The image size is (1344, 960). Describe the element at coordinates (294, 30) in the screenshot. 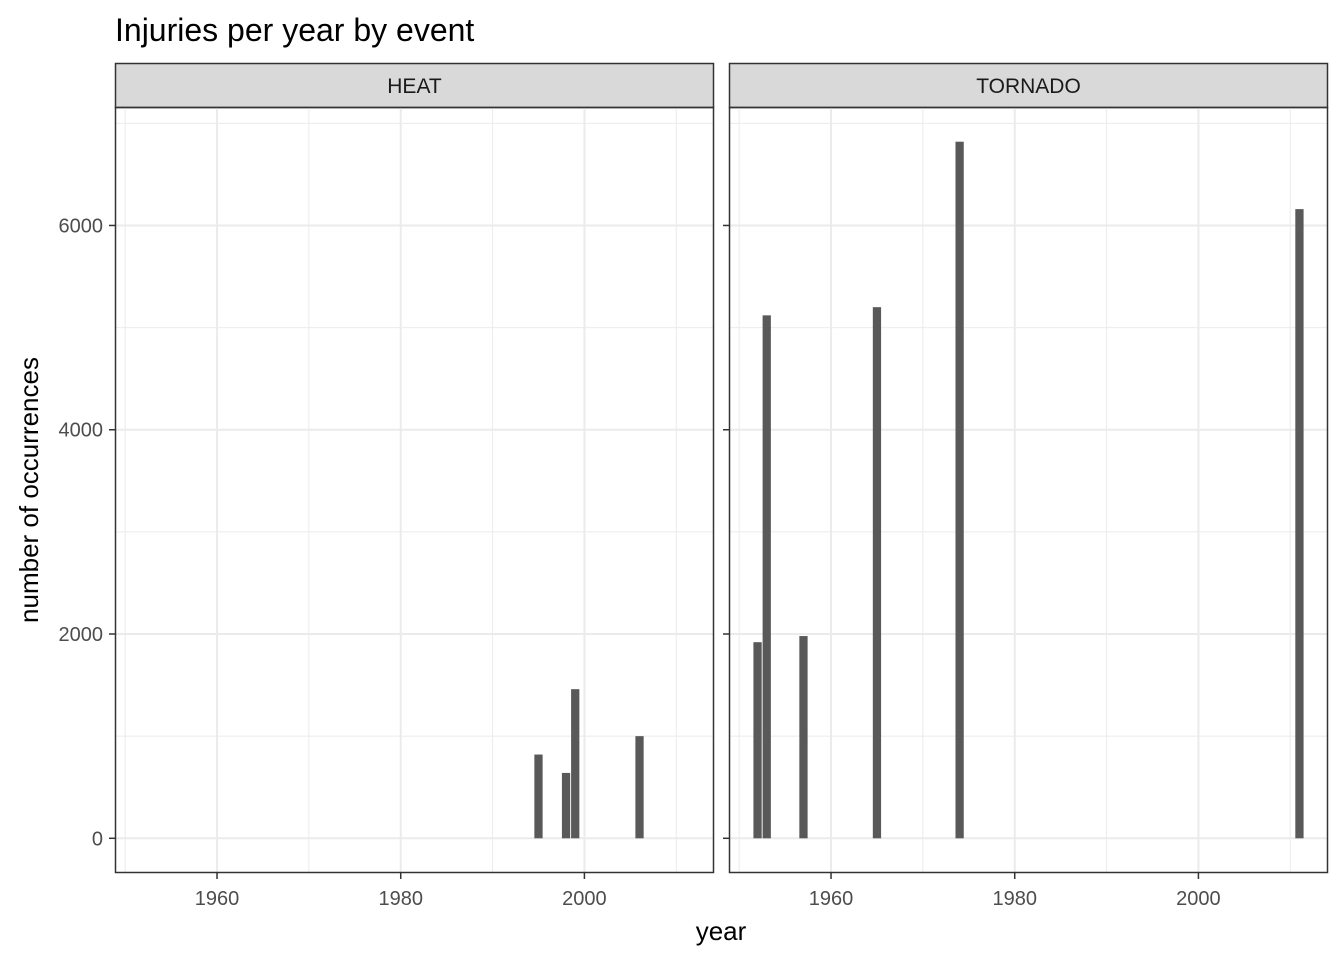

I see `chart-title: Injuries per year by event` at that location.